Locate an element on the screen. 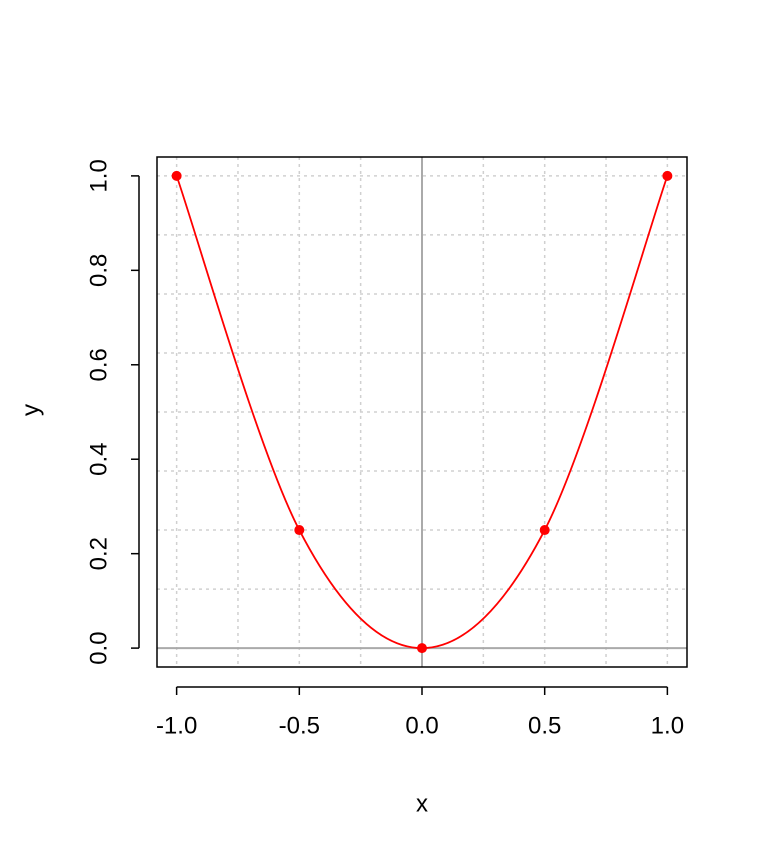  y-tick-label: 0.8 is located at coordinates (98, 270).